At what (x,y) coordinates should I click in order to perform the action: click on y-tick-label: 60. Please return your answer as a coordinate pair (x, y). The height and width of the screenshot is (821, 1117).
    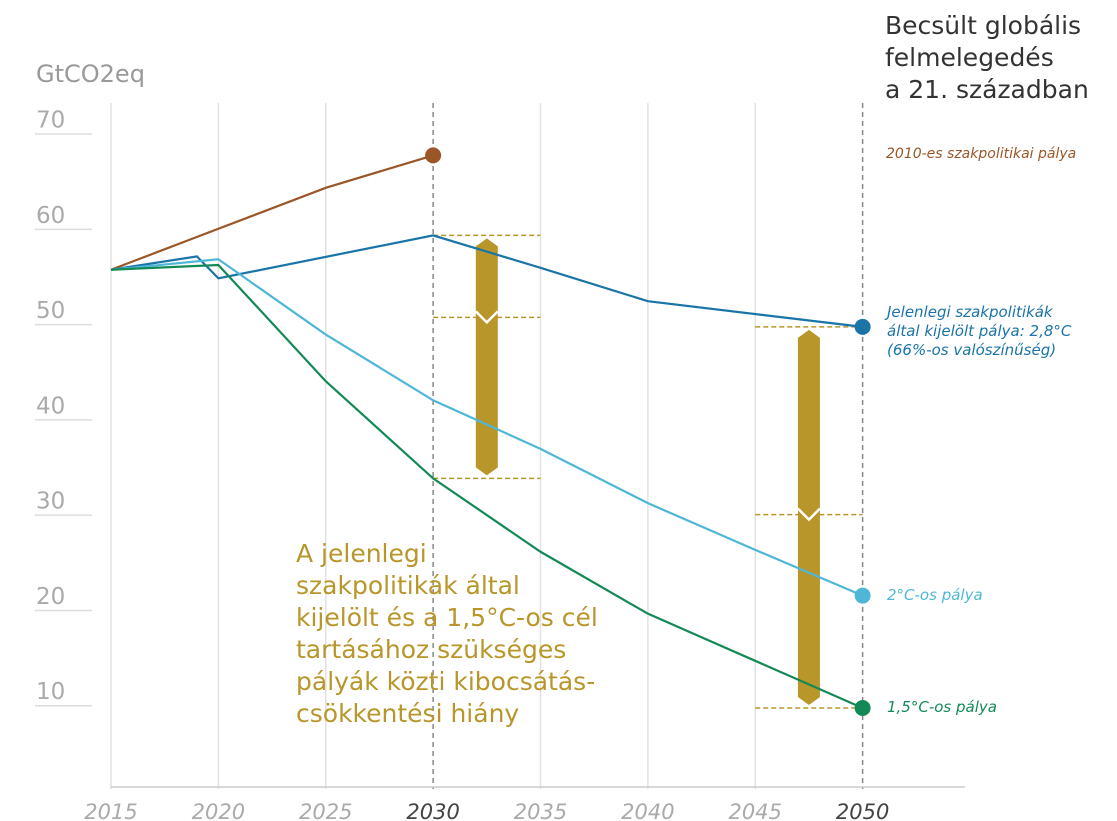
    Looking at the image, I should click on (50, 216).